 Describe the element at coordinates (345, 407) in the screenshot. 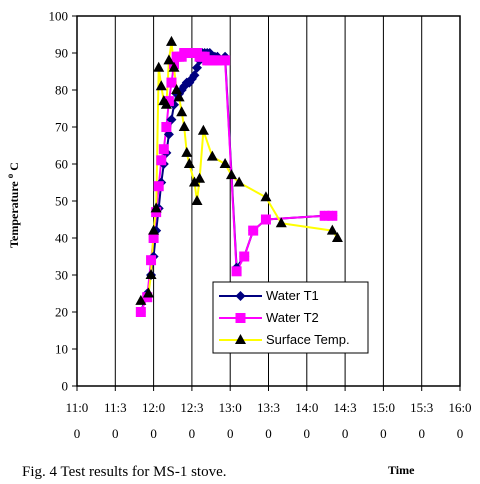

I see `x-tick-label: 14:3` at that location.